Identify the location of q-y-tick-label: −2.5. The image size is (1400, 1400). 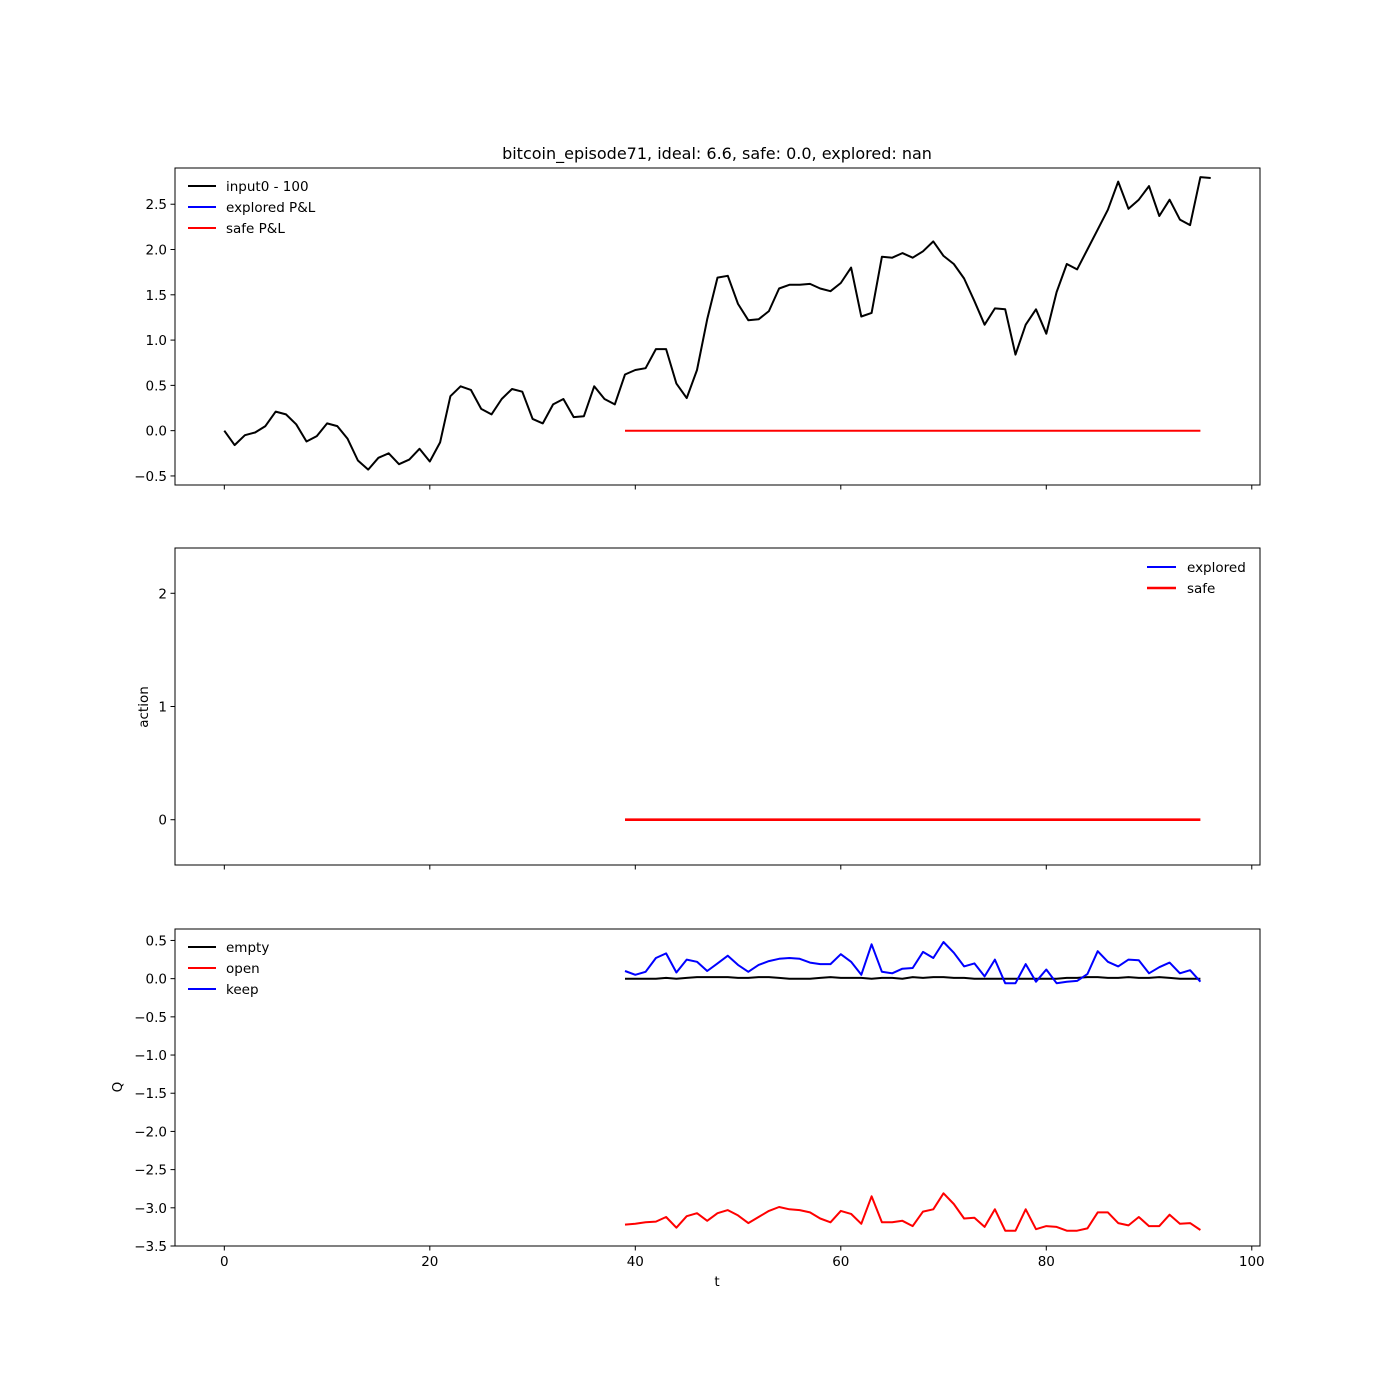
(150, 1171).